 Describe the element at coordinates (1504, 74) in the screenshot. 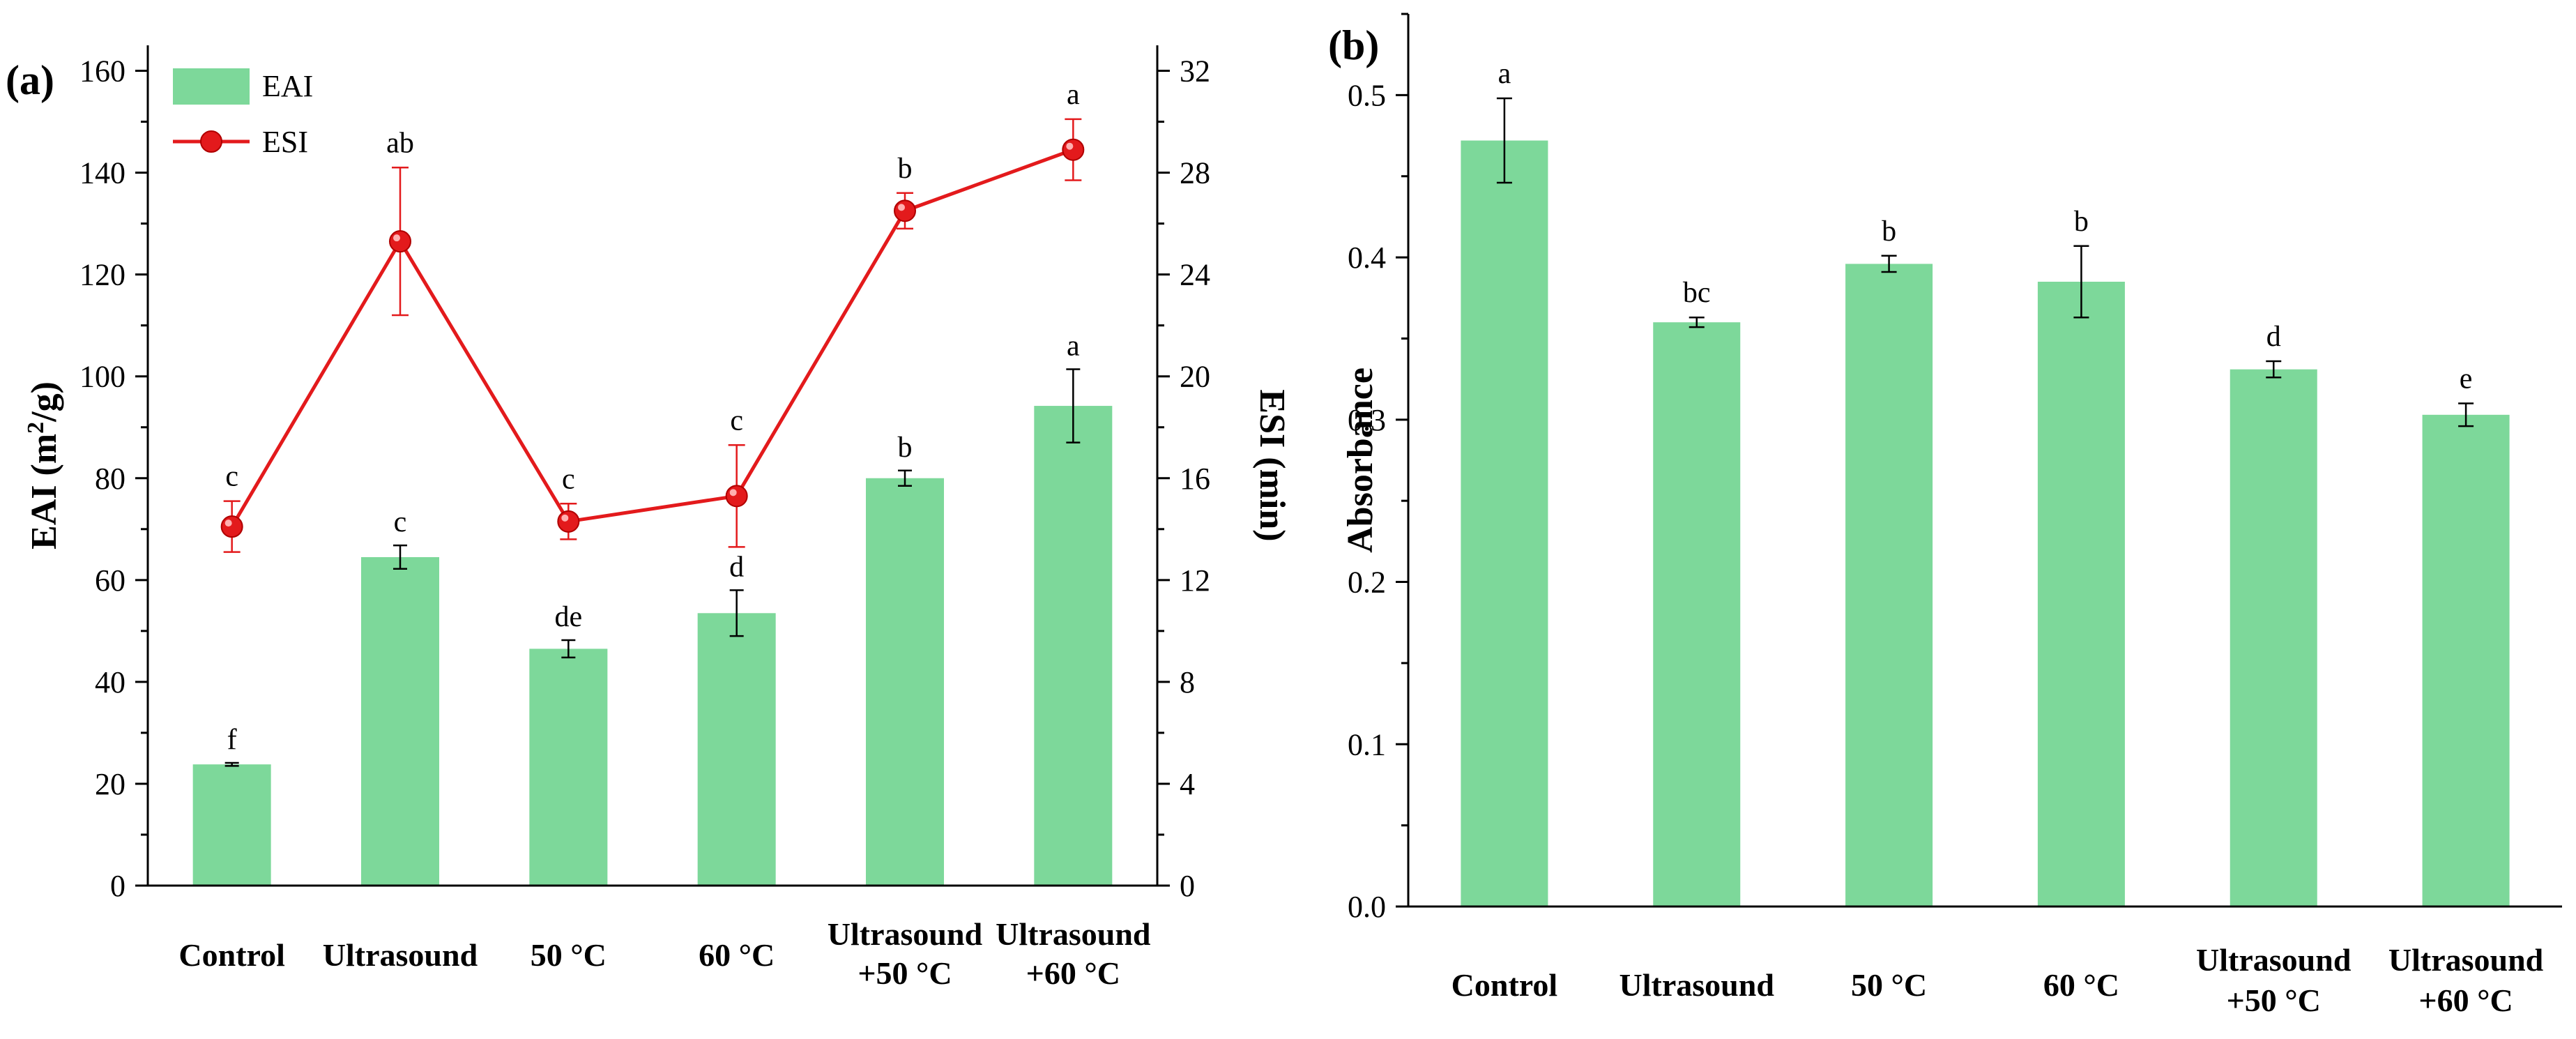

I see `absorbance-significance-label: a` at that location.